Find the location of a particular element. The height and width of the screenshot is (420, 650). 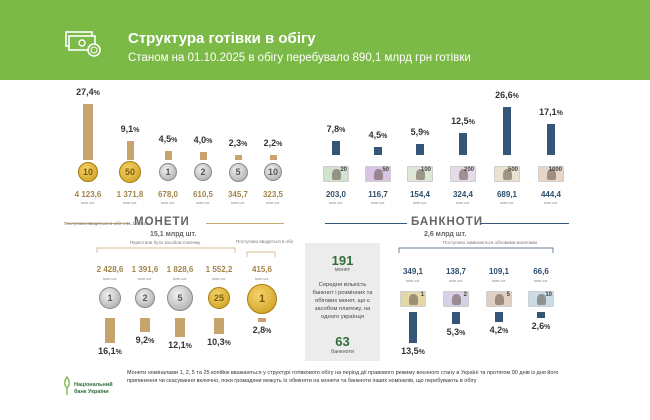

new-coin-pct-label: 2,8% is located at coordinates (262, 330).